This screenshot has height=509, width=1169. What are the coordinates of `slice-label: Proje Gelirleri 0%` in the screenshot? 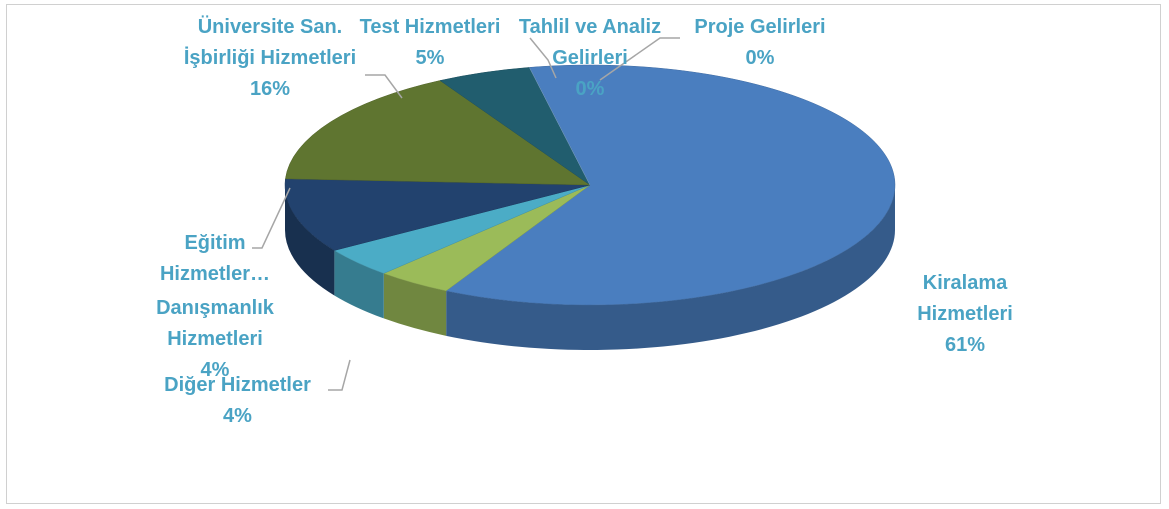 It's located at (760, 43).